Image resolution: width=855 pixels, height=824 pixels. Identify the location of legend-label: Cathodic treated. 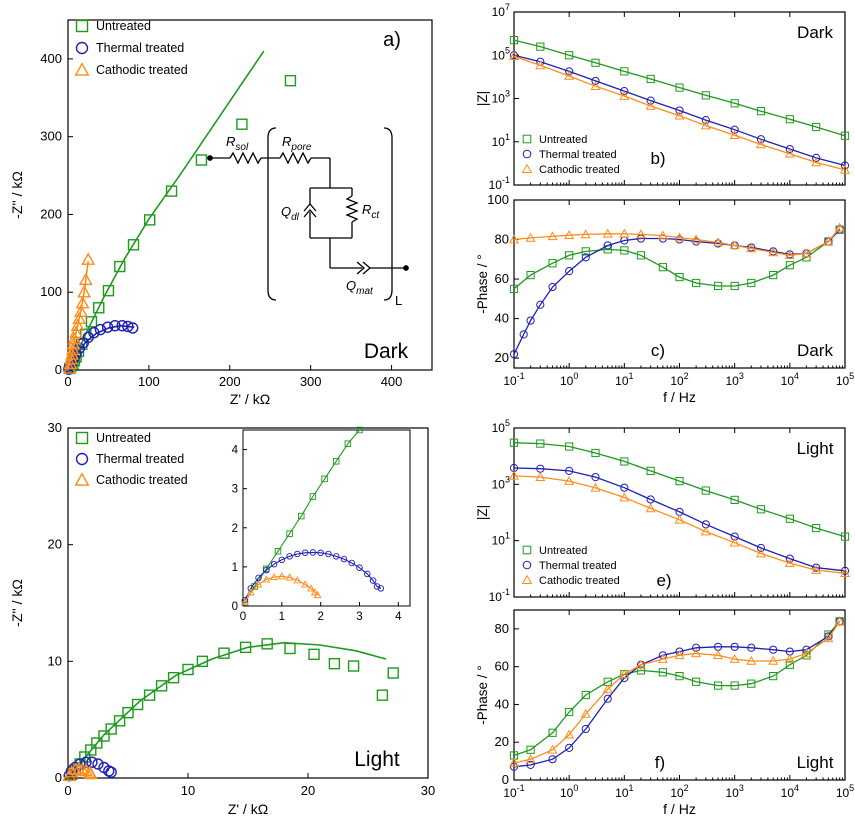
(579, 581).